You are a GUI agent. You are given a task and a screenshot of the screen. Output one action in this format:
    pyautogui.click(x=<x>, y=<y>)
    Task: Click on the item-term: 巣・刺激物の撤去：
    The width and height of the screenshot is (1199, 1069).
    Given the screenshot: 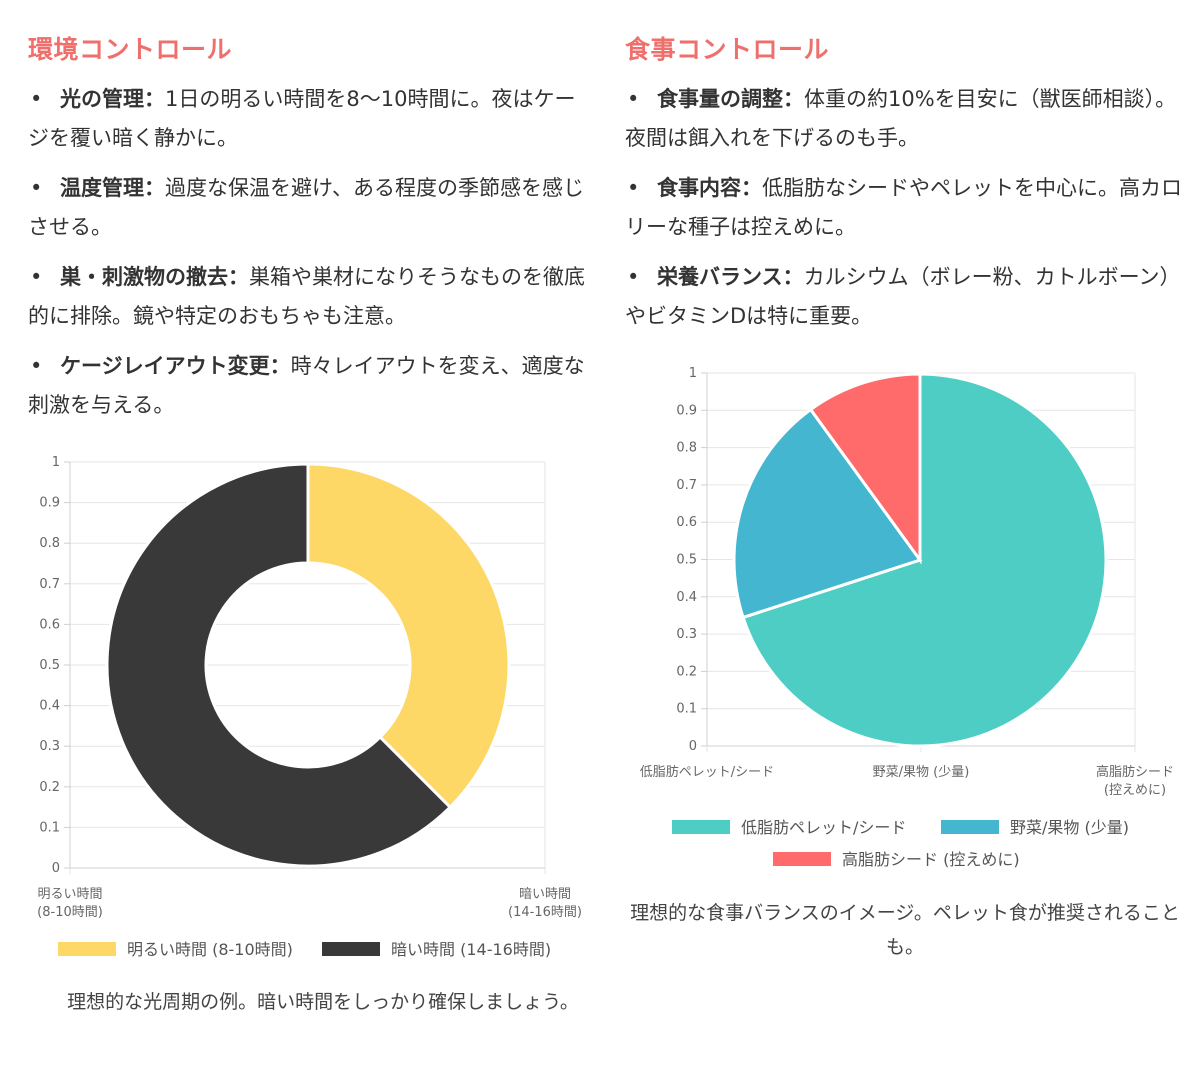 What is the action you would take?
    pyautogui.click(x=154, y=277)
    